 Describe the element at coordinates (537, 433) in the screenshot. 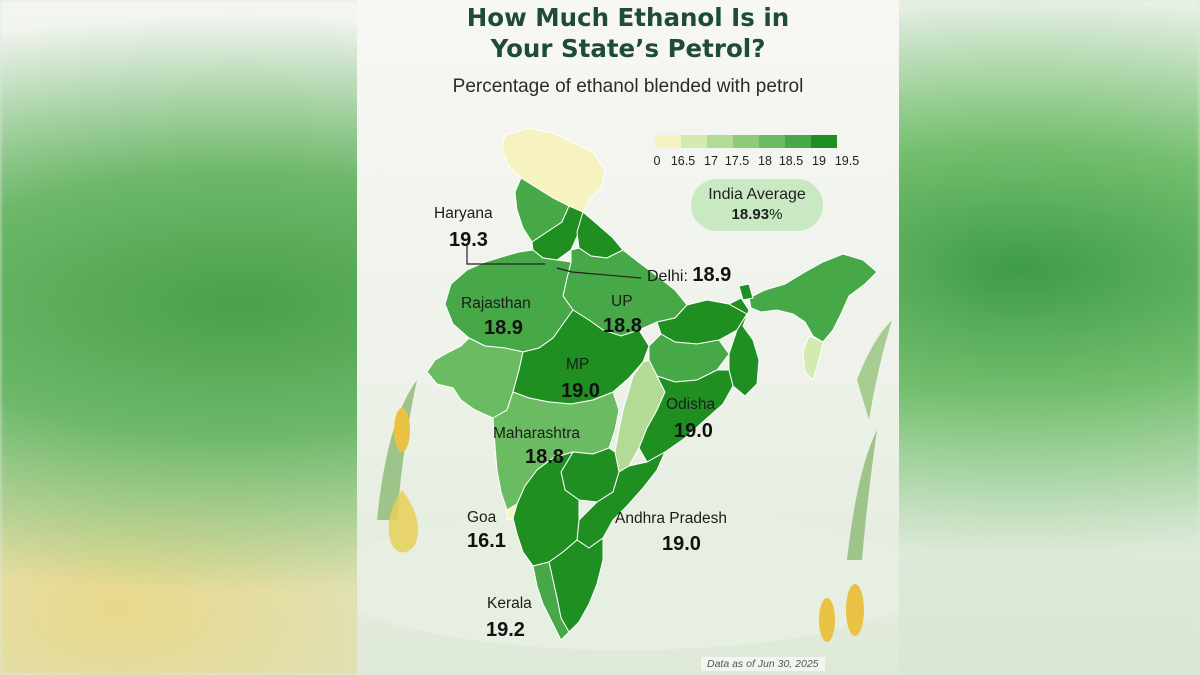

I see `label-maharashtra-name: Maharashtra` at that location.